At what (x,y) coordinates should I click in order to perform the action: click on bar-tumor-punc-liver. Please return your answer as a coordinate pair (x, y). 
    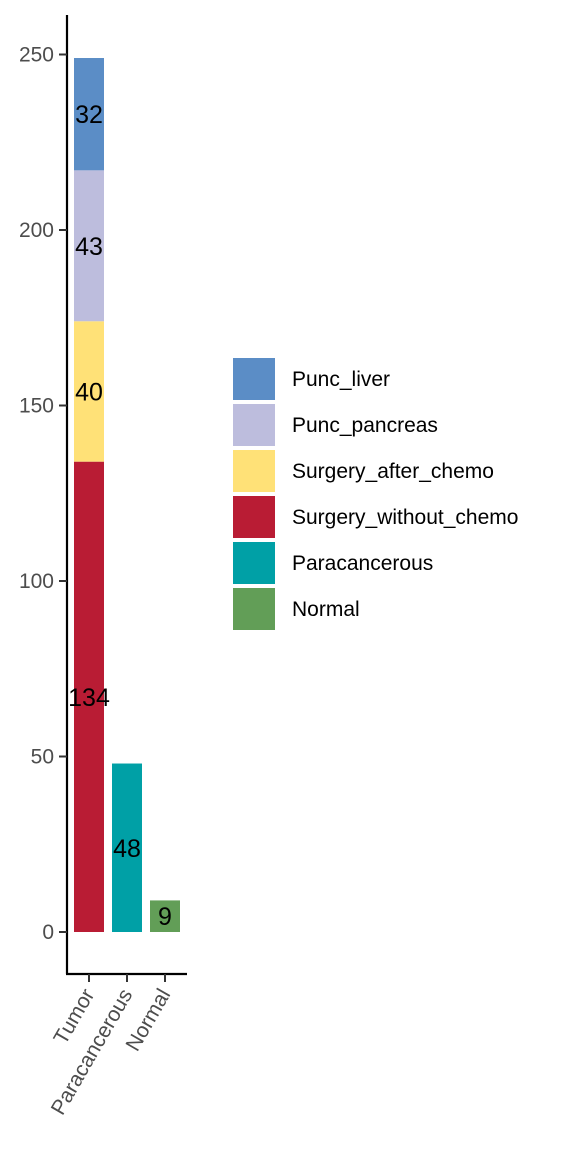
    Looking at the image, I should click on (89, 114).